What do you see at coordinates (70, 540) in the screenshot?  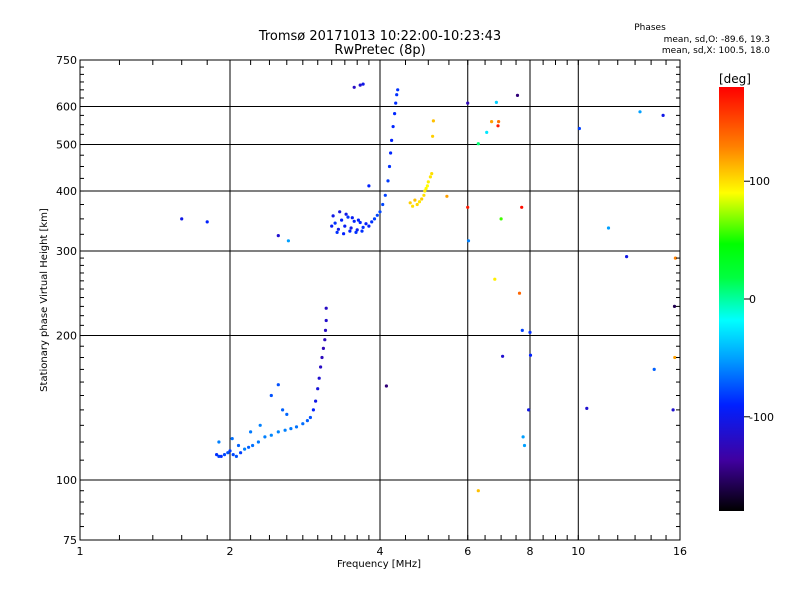 I see `y-tick-label: 75` at bounding box center [70, 540].